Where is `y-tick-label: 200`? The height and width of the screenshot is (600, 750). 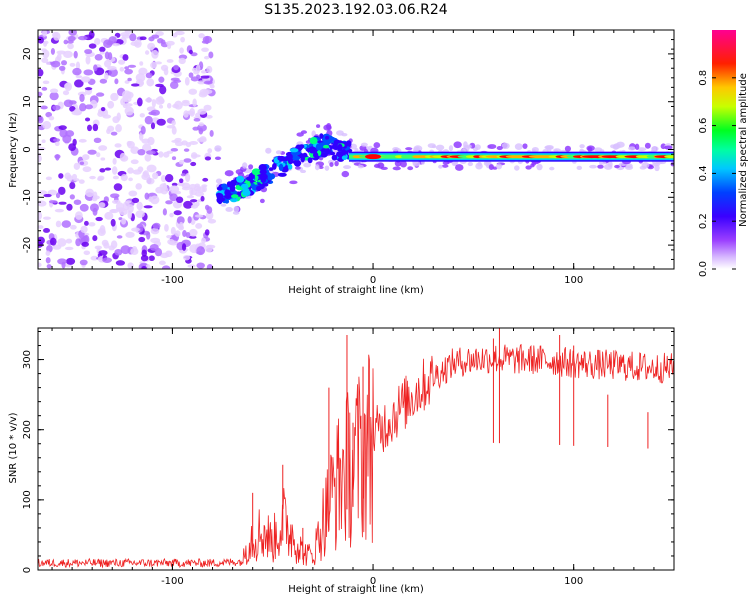
y-tick-label: 200 is located at coordinates (27, 429).